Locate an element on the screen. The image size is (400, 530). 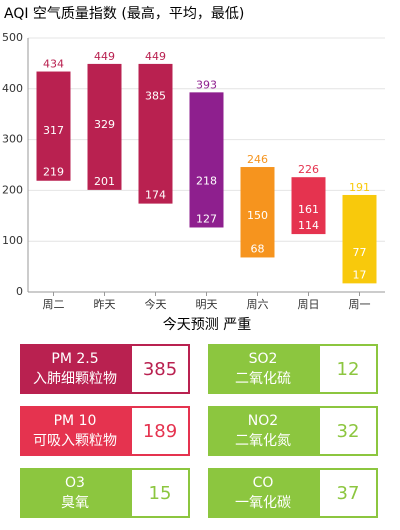
pollutant-description: 臭氧 is located at coordinates (75, 503).